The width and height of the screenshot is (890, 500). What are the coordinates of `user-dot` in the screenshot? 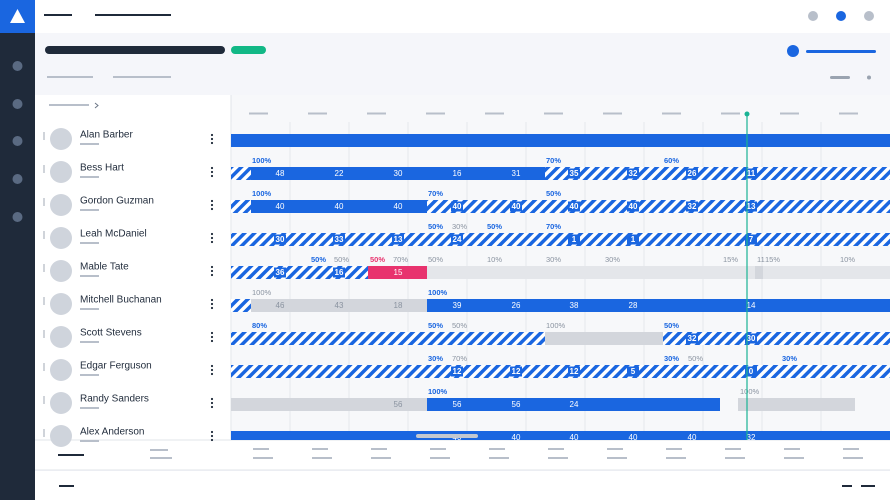 It's located at (793, 51).